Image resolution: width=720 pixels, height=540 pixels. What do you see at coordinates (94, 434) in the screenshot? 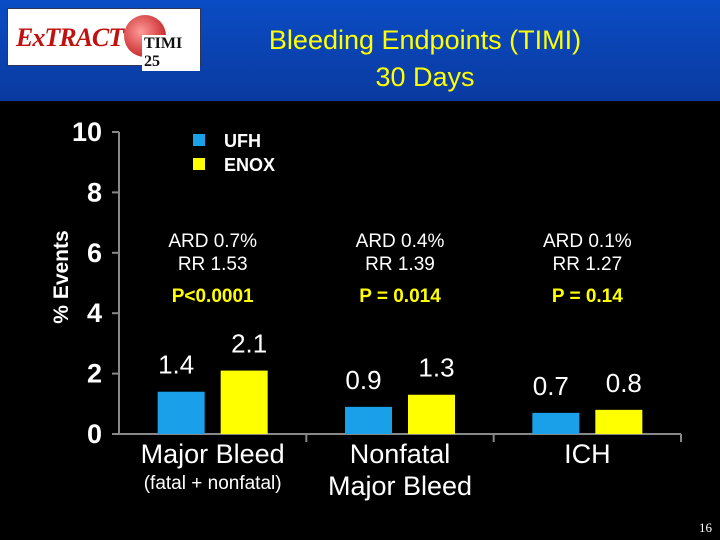
I see `y-tick-label: 0` at bounding box center [94, 434].